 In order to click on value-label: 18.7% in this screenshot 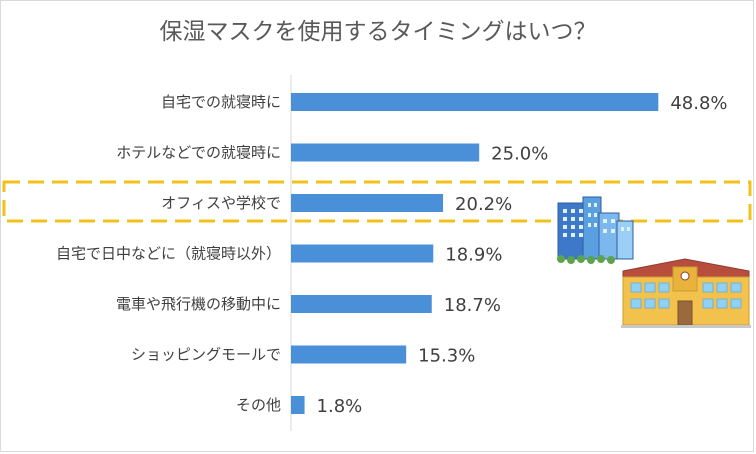, I will do `click(472, 305)`.